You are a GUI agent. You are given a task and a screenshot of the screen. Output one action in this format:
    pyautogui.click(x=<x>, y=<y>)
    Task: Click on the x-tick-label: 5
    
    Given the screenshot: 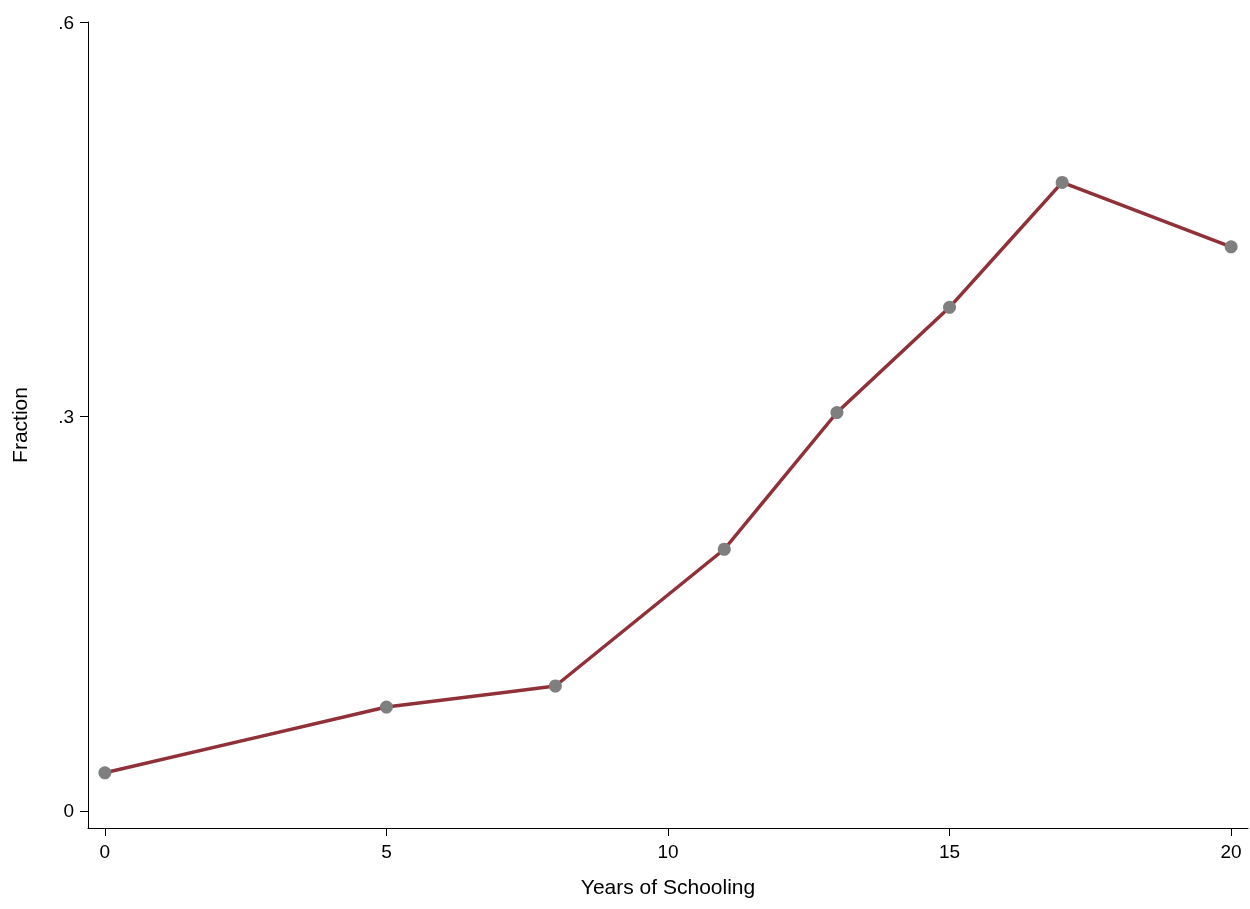 What is the action you would take?
    pyautogui.click(x=386, y=851)
    